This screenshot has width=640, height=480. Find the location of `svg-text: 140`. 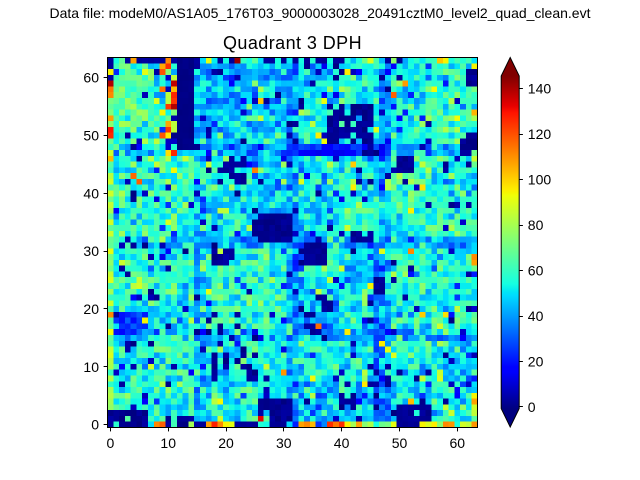

svg-text: 140 is located at coordinates (540, 89).